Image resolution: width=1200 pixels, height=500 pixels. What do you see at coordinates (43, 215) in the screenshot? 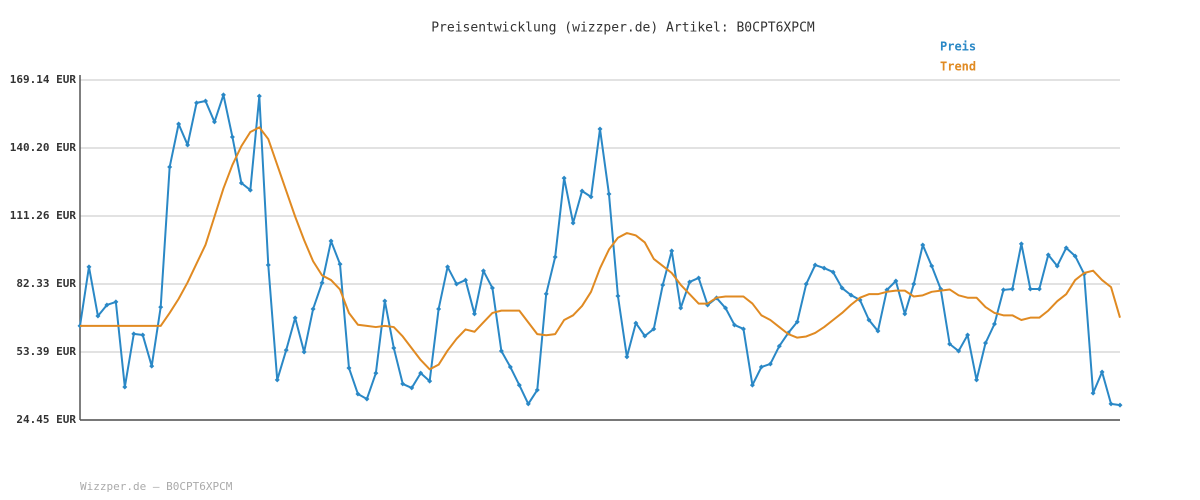
I see `y-tick-label: 111.26 EUR` at bounding box center [43, 215].